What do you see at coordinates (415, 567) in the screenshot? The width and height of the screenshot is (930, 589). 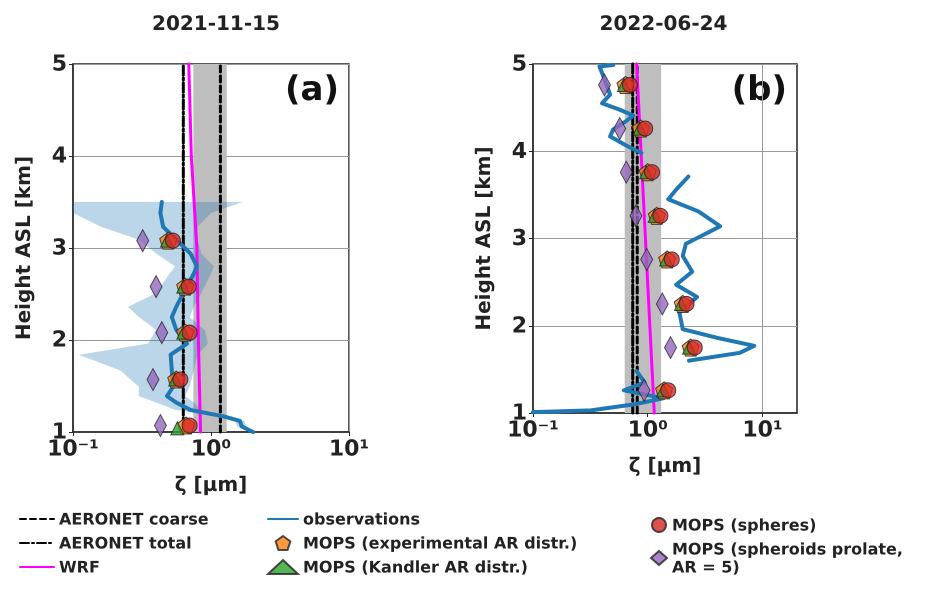 I see `legend-label: MOPS (Kandler AR distr.)` at bounding box center [415, 567].